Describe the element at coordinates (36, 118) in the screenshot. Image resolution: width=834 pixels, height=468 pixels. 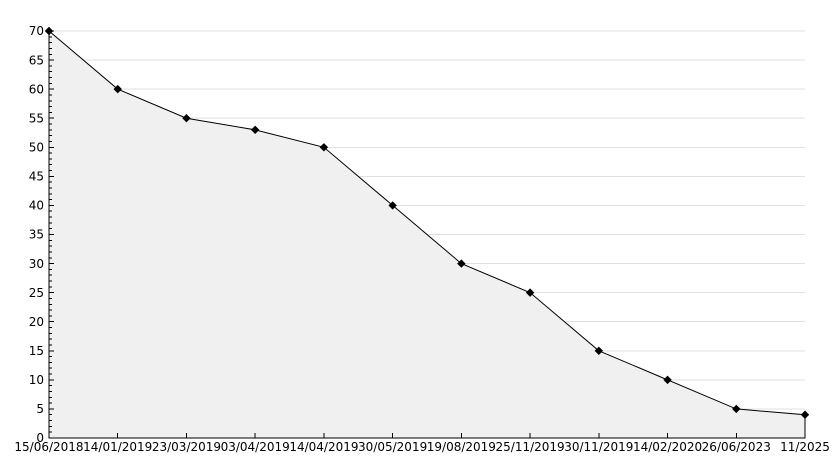
I see `y-axis-label: 55` at that location.